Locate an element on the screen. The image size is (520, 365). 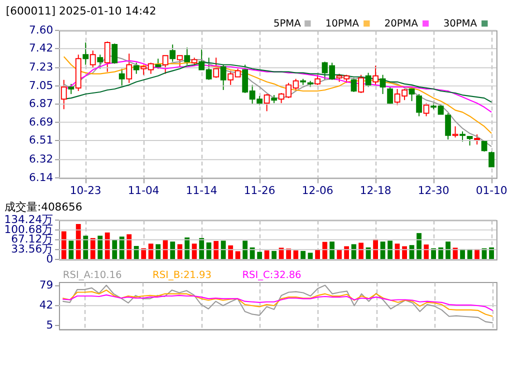
series-label: RSI_B:21.93 is located at coordinates (182, 276).